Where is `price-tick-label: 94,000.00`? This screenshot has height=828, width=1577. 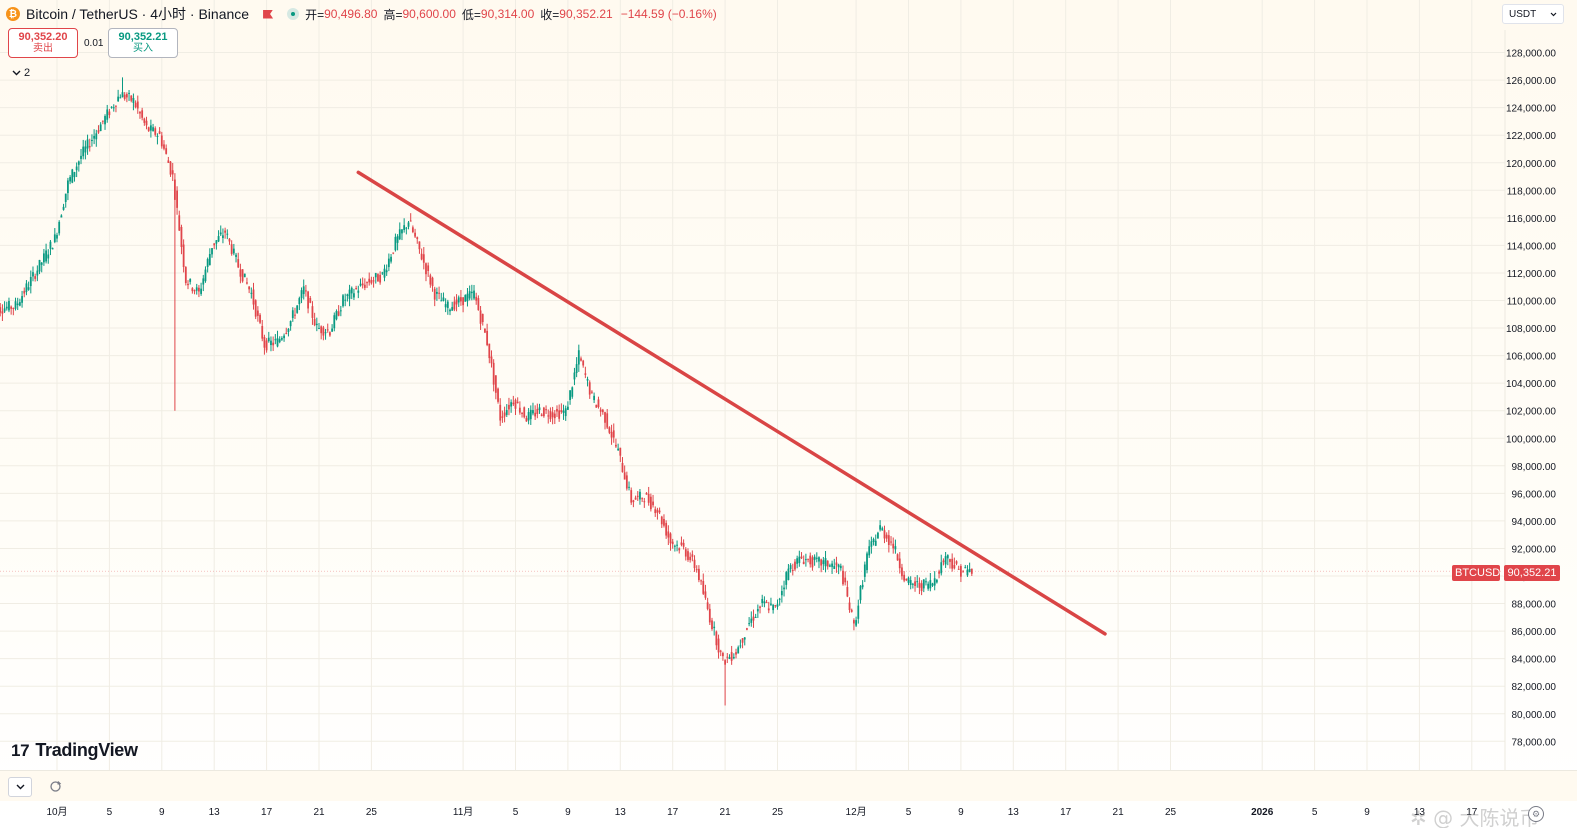 price-tick-label: 94,000.00 is located at coordinates (1534, 522).